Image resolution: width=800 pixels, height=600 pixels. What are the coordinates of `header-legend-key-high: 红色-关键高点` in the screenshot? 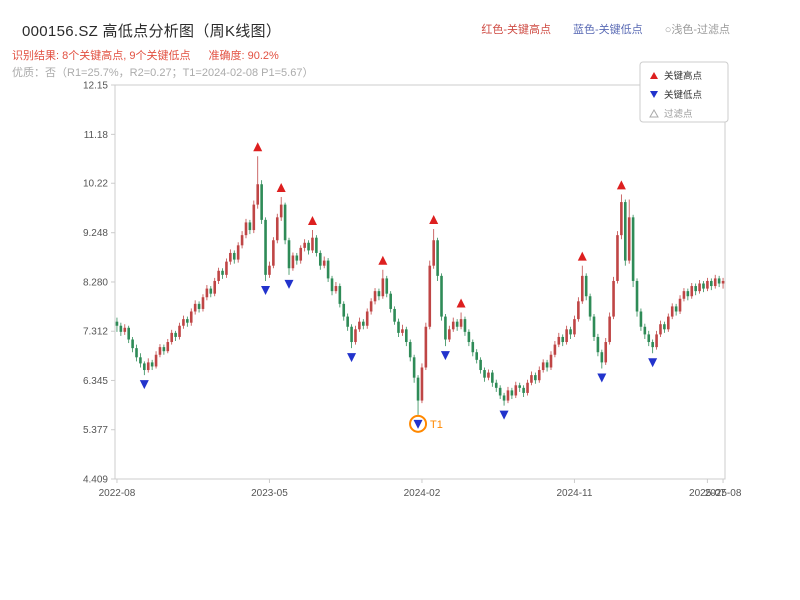 It's located at (516, 30).